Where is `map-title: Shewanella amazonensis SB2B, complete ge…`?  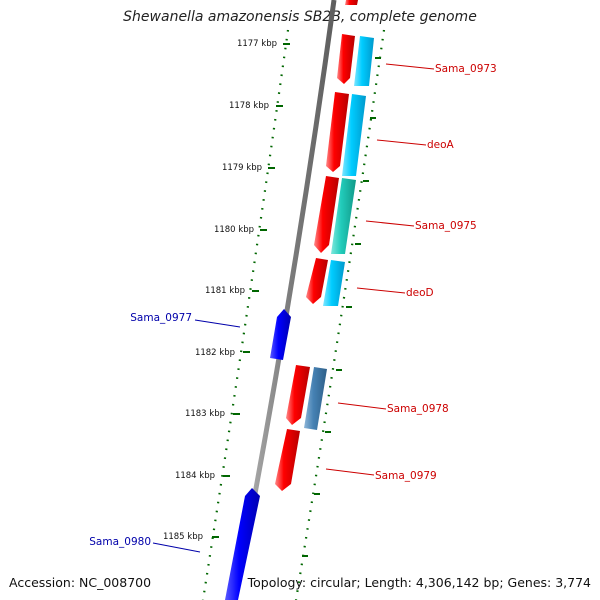 map-title: Shewanella amazonensis SB2B, complete ge… is located at coordinates (300, 17).